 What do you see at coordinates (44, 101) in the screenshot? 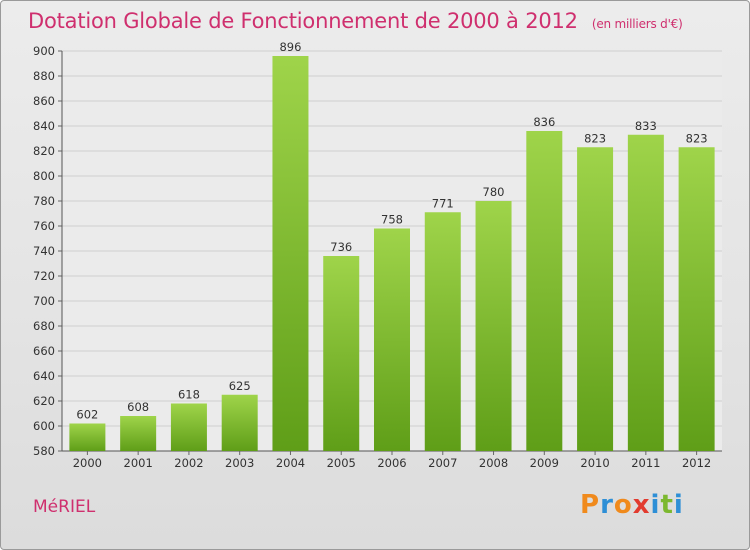
I see `y-tick-label: 860` at bounding box center [44, 101].